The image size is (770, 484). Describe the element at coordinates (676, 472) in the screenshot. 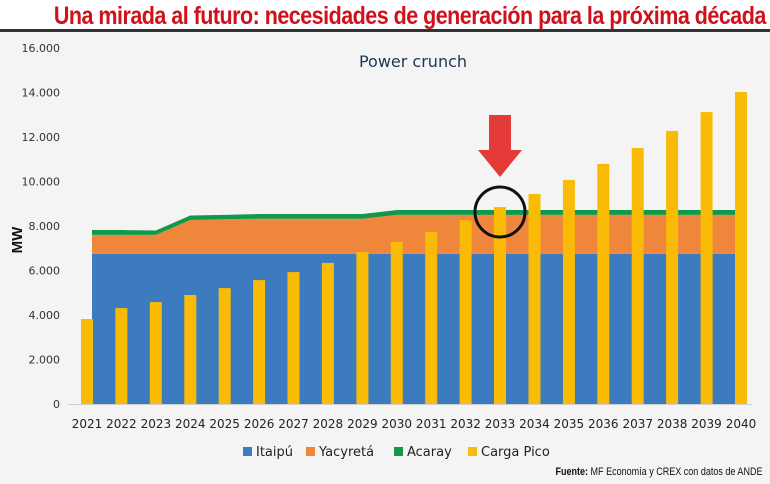

I see `source-text: MF Economía y CREX con datos de ANDE` at that location.